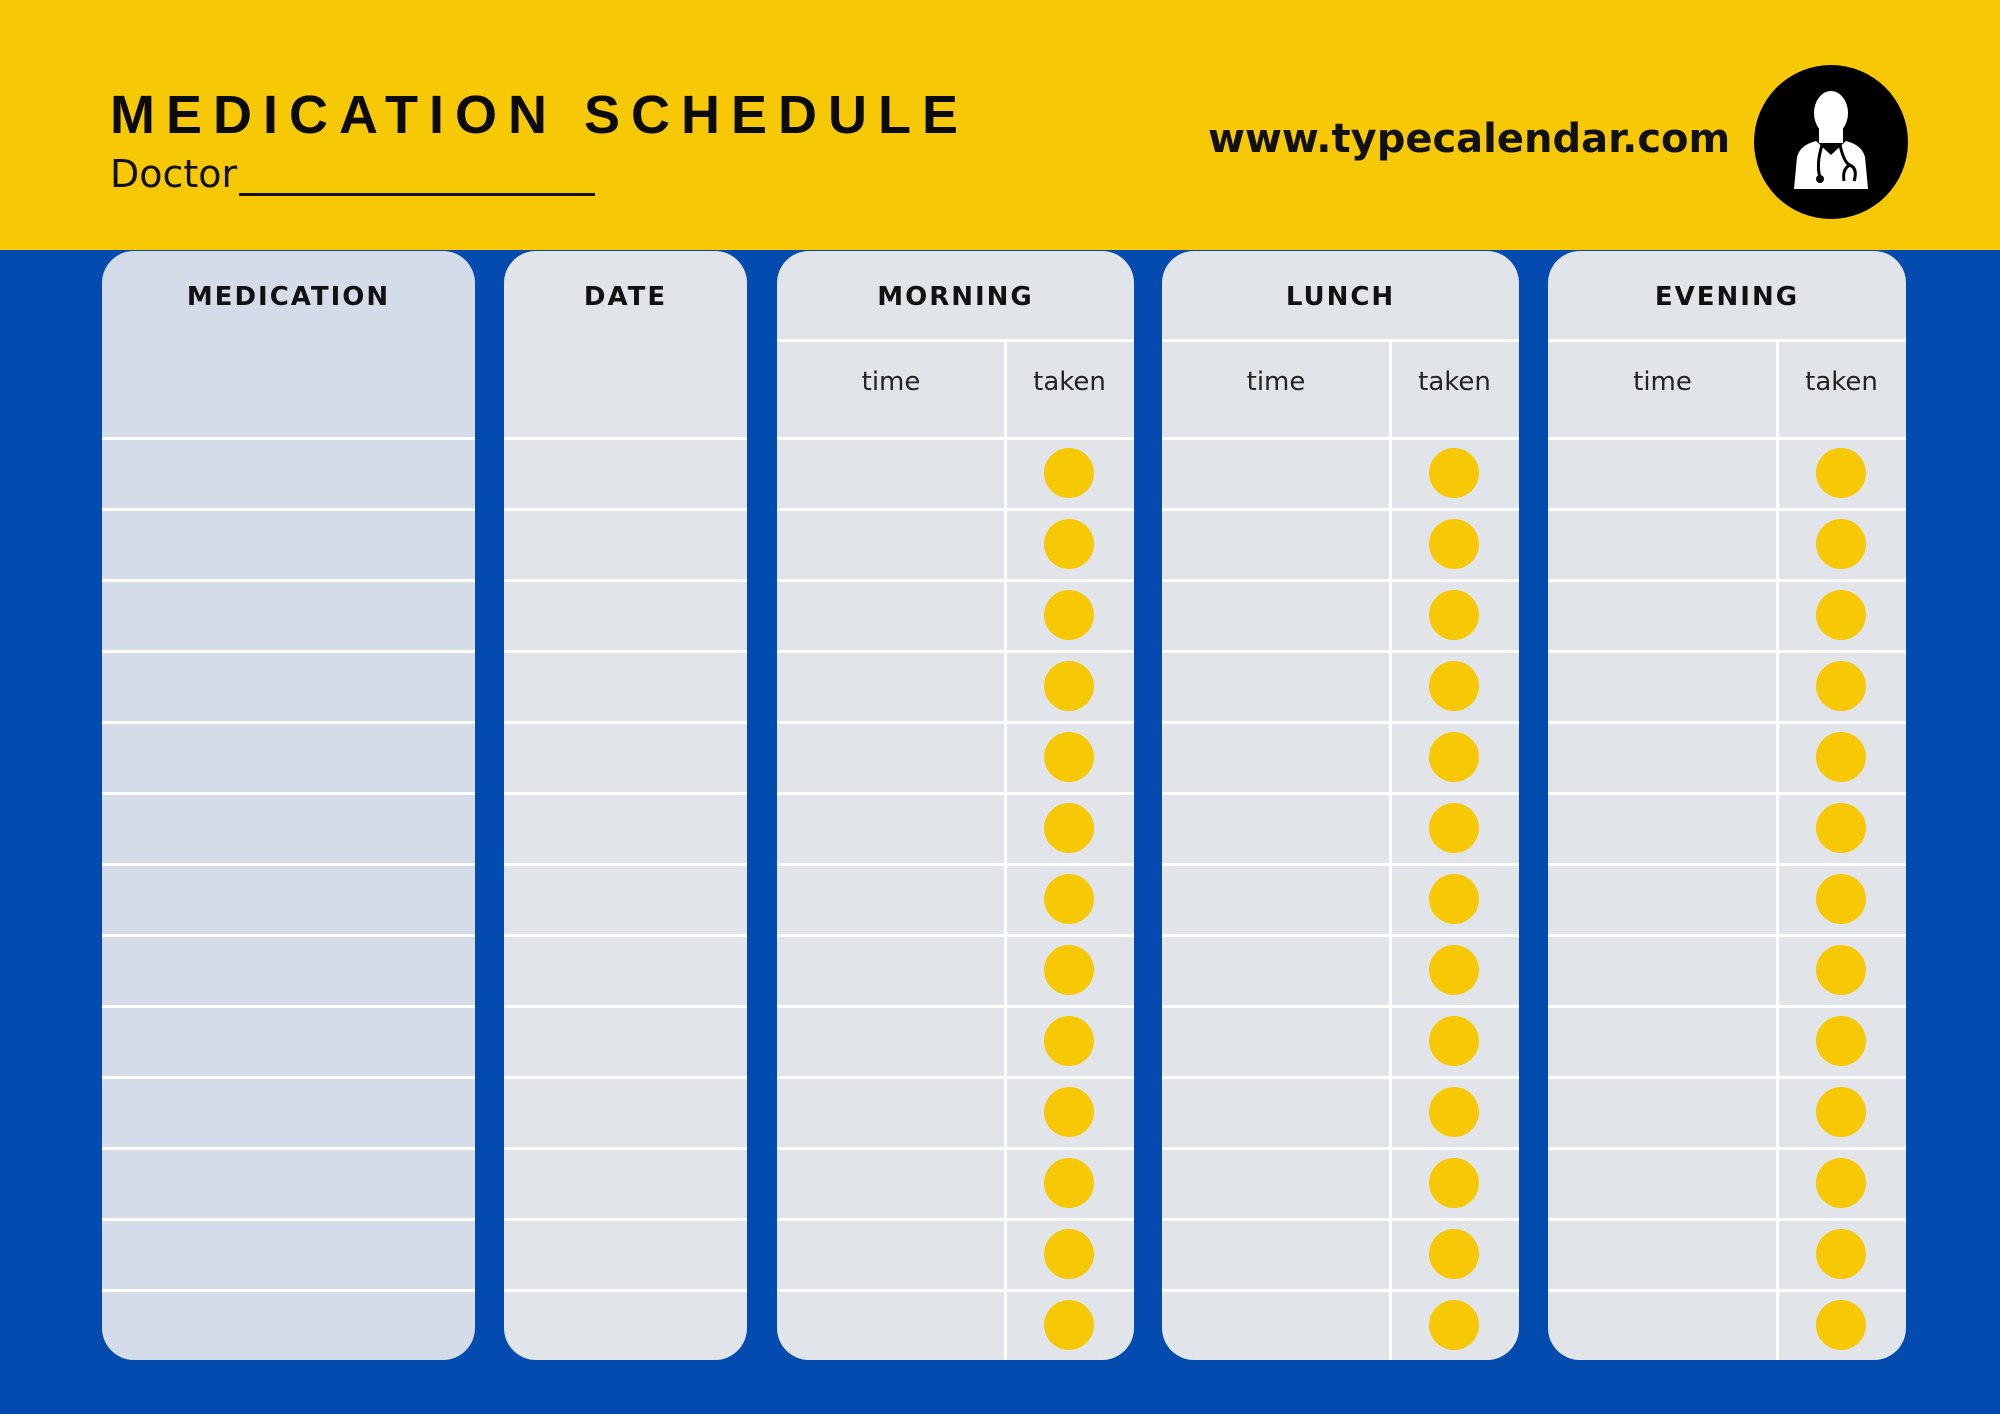 This screenshot has height=1414, width=2000. I want to click on page-title: MEDICATION SCHEDULE, so click(540, 115).